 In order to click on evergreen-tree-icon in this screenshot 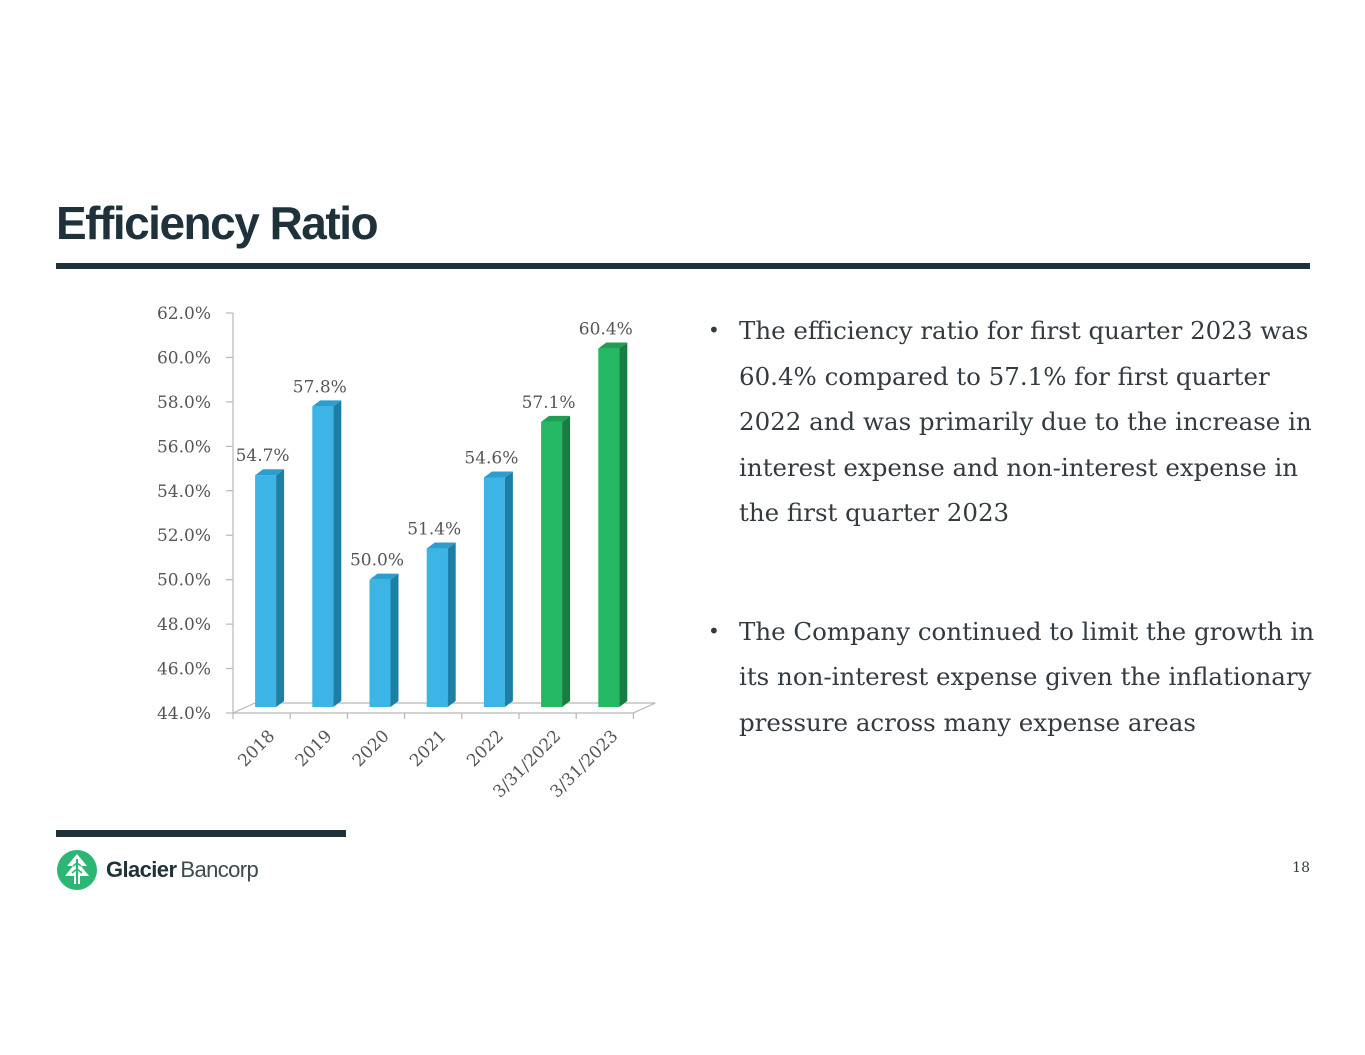, I will do `click(77, 870)`.